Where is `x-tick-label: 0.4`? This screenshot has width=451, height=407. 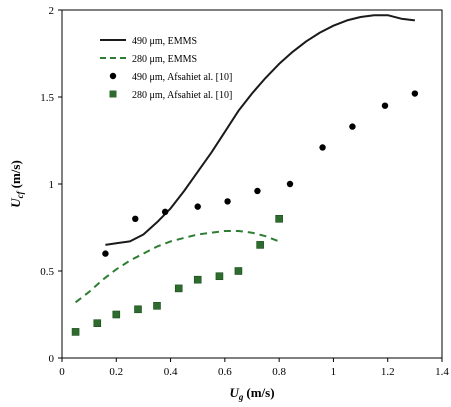
x-tick-label: 0.4 is located at coordinates (171, 372).